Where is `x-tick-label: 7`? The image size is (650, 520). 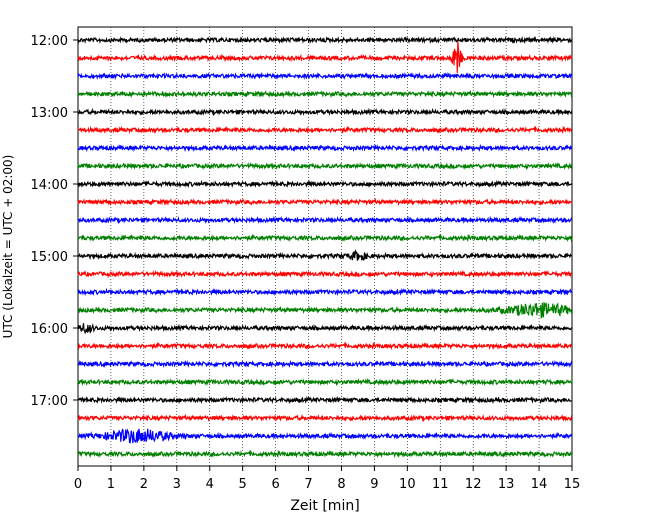
x-tick-label: 7 is located at coordinates (308, 484).